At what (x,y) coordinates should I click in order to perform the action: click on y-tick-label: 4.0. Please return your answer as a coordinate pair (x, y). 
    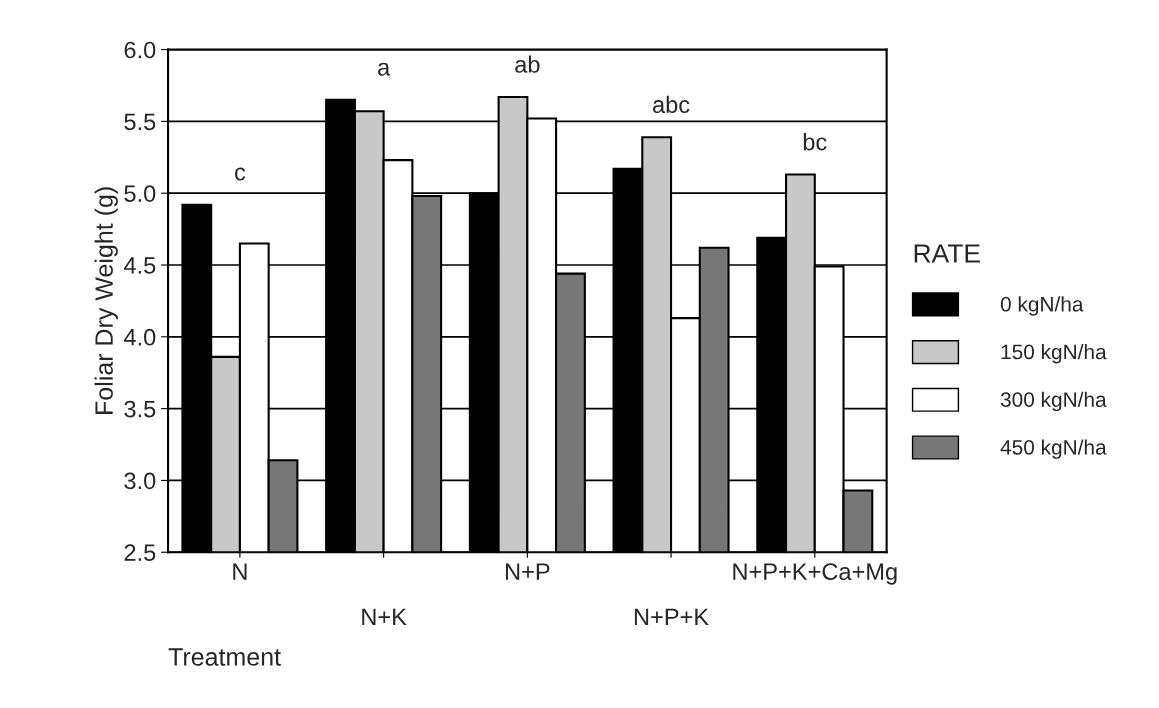
    Looking at the image, I should click on (139, 337).